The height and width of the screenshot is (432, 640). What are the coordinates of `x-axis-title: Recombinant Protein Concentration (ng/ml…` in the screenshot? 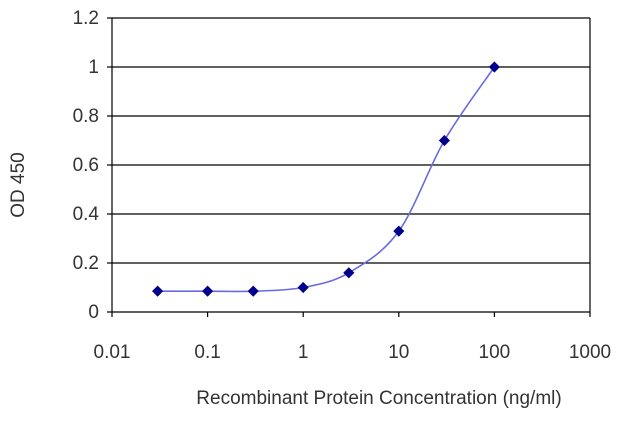 It's located at (378, 398).